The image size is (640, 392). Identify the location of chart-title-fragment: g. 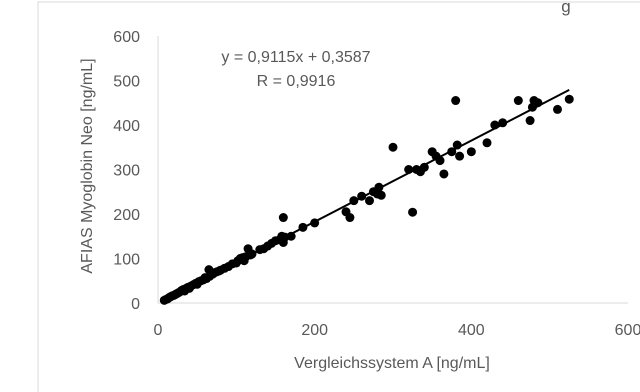
(565, 8).